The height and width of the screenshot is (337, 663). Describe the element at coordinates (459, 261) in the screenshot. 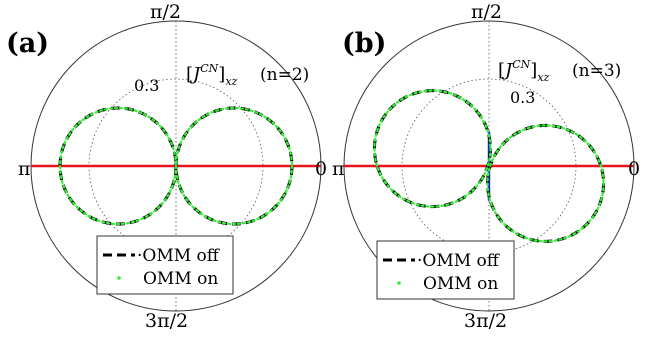

I see `legend-label-omm-off-b: ·OMM off` at that location.